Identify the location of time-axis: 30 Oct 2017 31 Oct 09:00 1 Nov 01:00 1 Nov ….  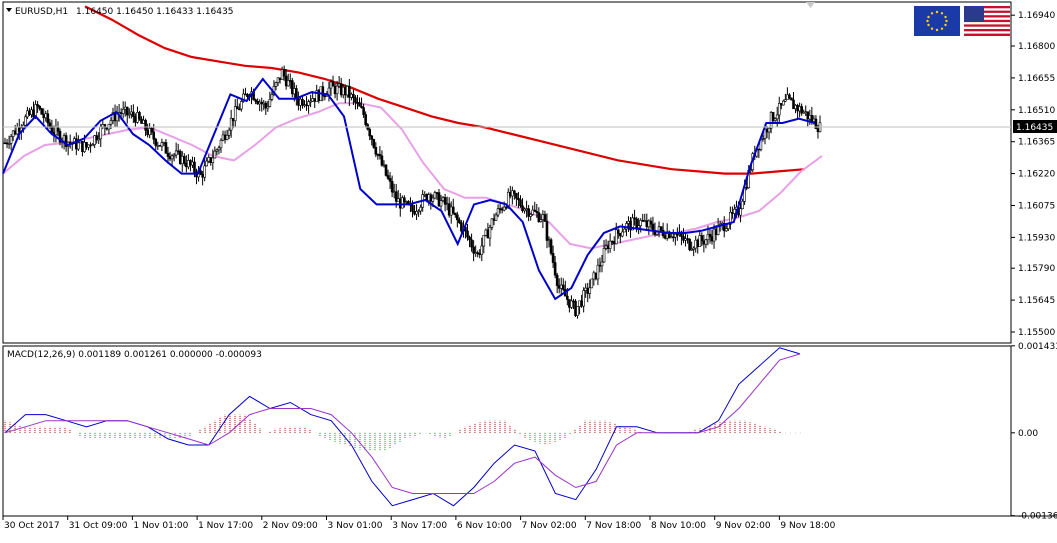
(419, 523).